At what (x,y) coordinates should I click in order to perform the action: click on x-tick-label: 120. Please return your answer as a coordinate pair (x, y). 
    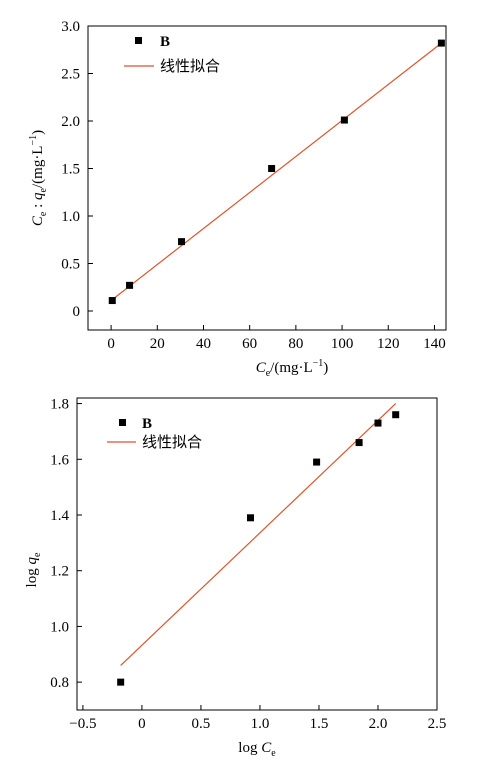
    Looking at the image, I should click on (388, 344).